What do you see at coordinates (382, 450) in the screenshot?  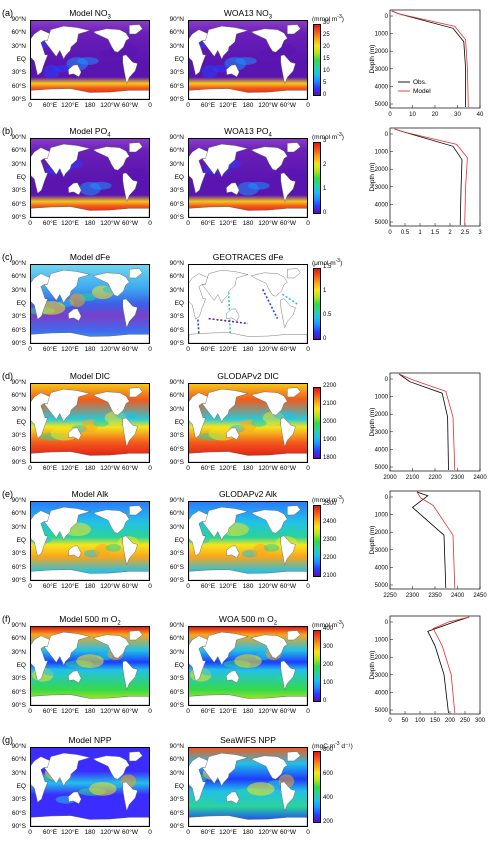 I see `depth-tick-label: 4000` at bounding box center [382, 450].